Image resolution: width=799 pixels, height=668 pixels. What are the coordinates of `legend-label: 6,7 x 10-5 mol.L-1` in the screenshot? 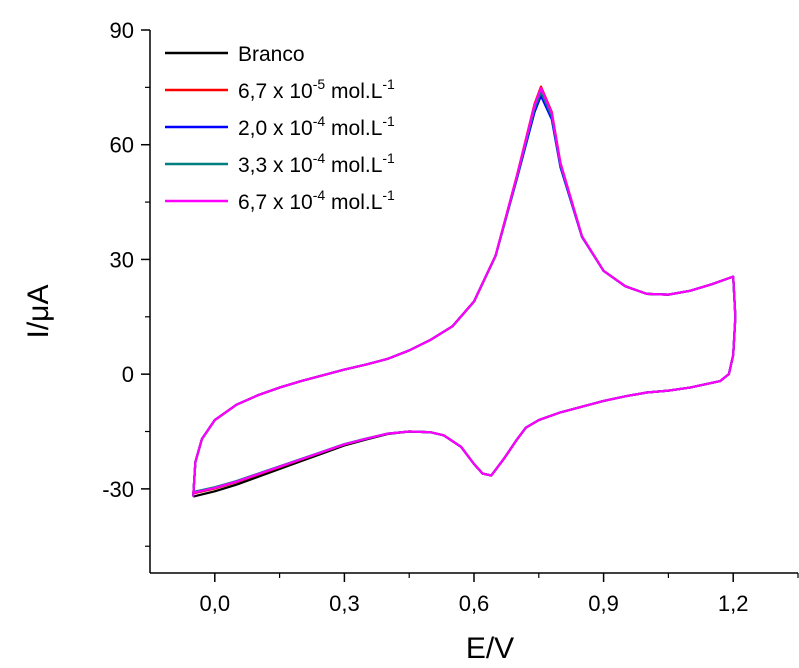 It's located at (316, 89).